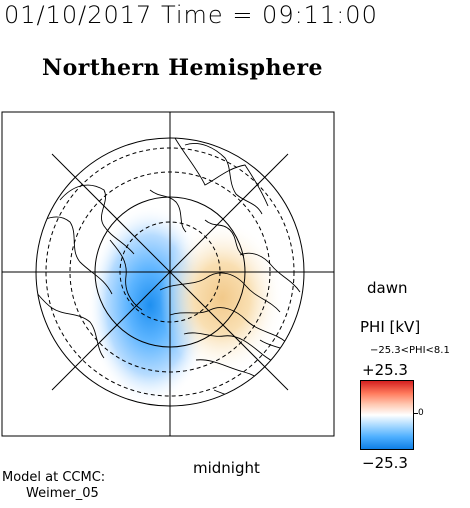 The image size is (470, 508). I want to click on colorbar-max-label: +25.3, so click(385, 370).